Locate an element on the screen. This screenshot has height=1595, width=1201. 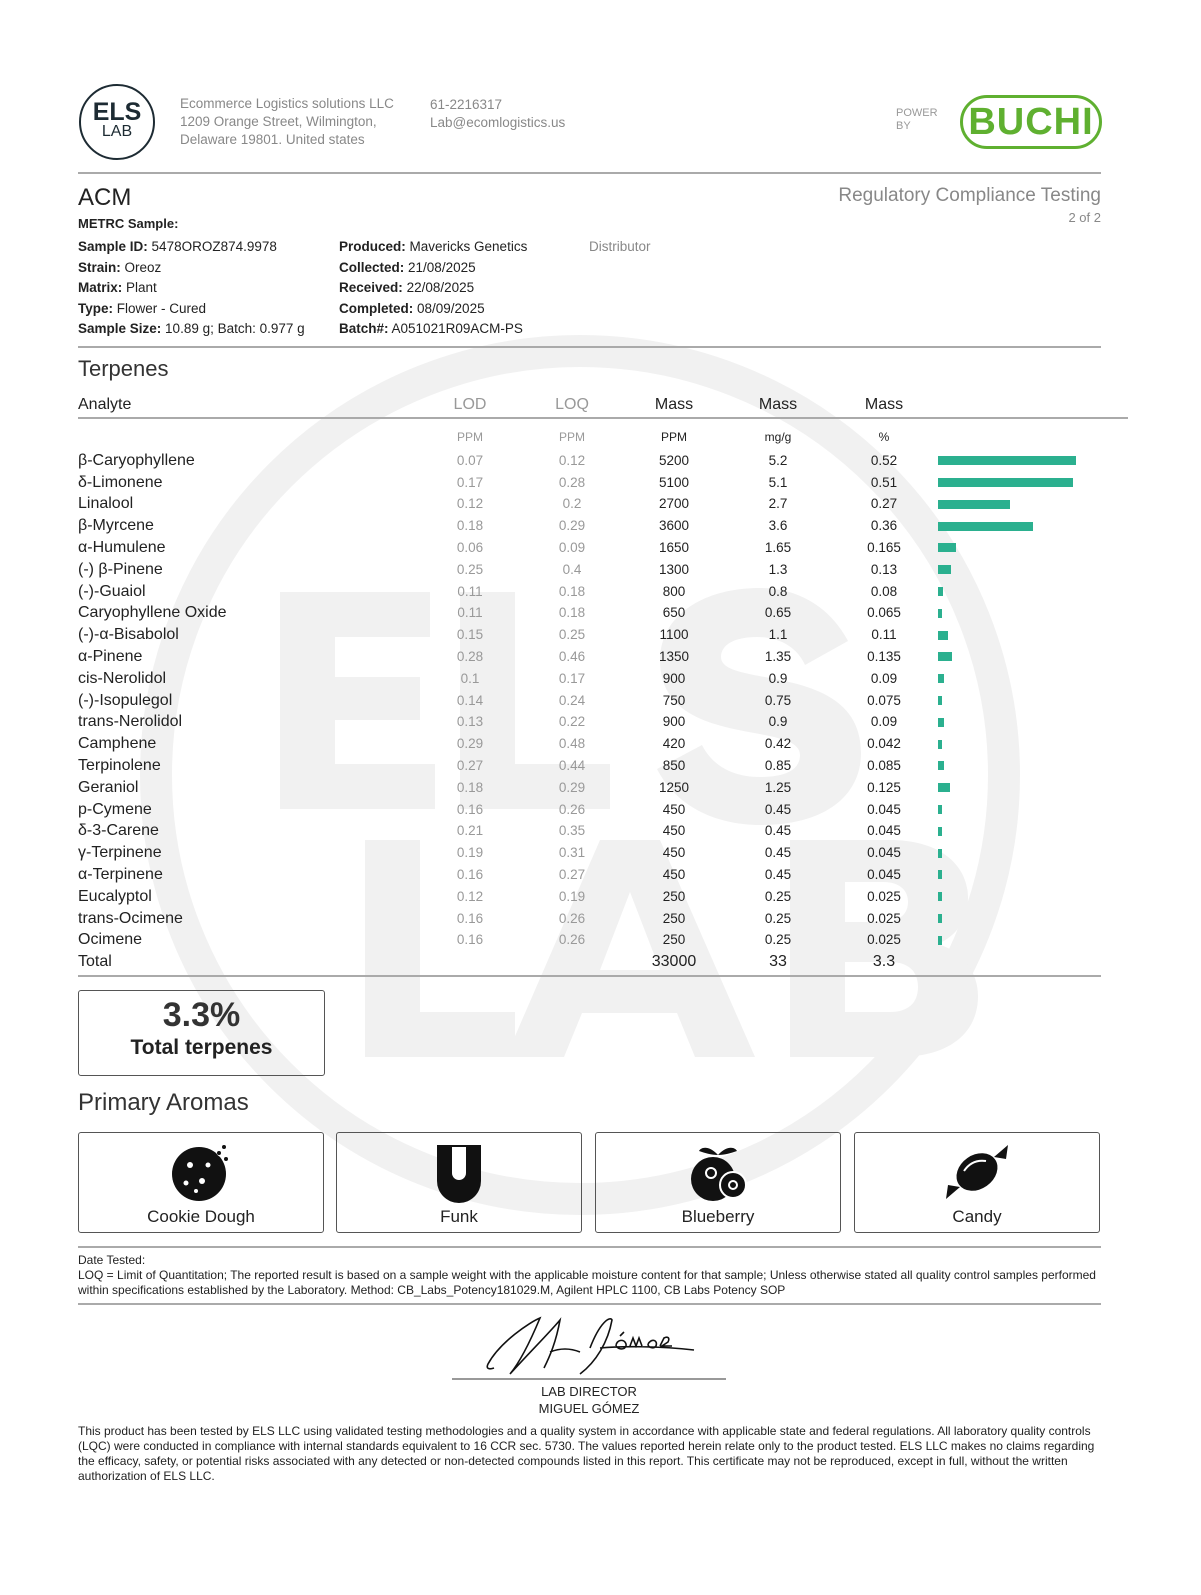
analyte-name: Linalool is located at coordinates (106, 504).